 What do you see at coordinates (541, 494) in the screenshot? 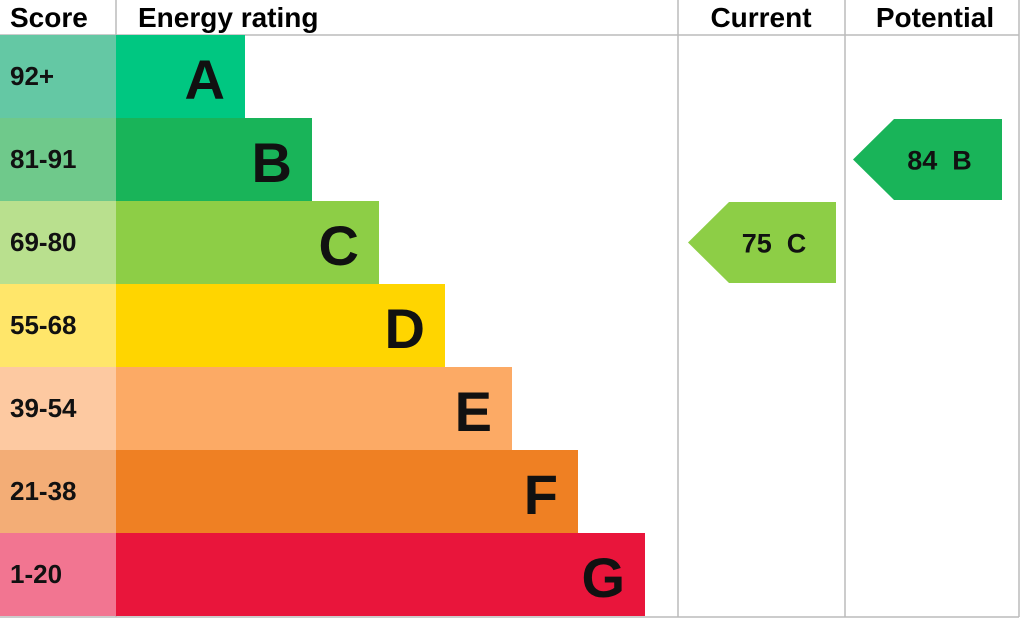
I see `band-letter-F: F` at bounding box center [541, 494].